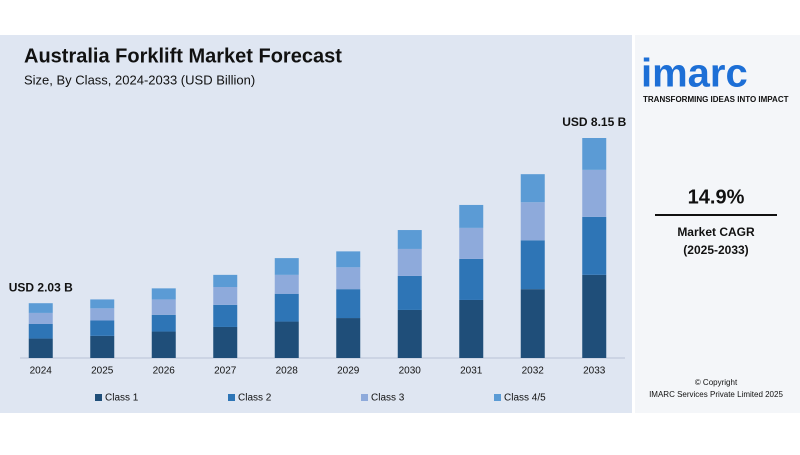 This screenshot has height=455, width=800. What do you see at coordinates (41, 371) in the screenshot?
I see `x-tick-label: 2024` at bounding box center [41, 371].